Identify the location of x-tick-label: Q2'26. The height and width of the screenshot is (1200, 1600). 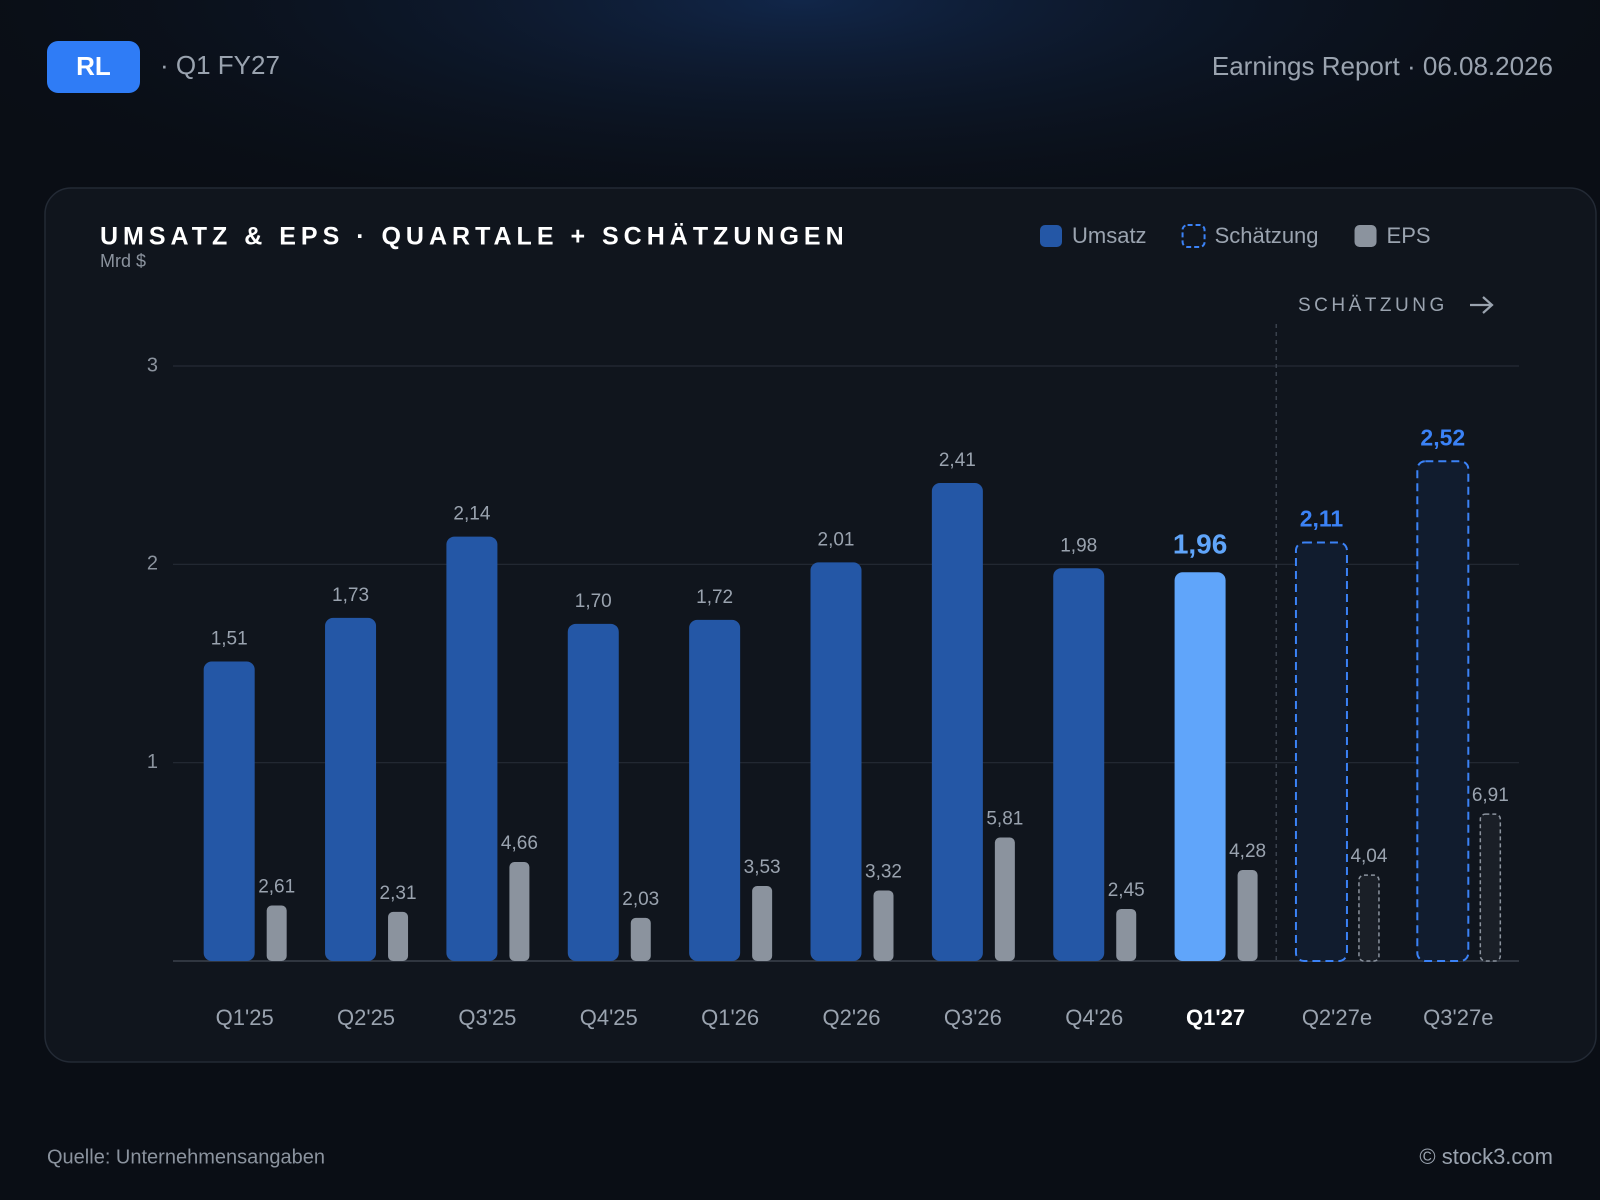
(851, 1017).